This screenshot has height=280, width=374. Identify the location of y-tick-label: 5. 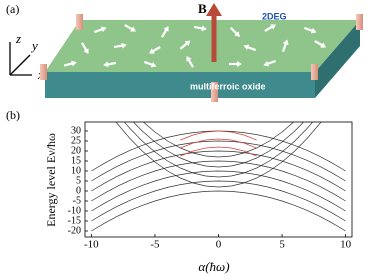
(78, 180).